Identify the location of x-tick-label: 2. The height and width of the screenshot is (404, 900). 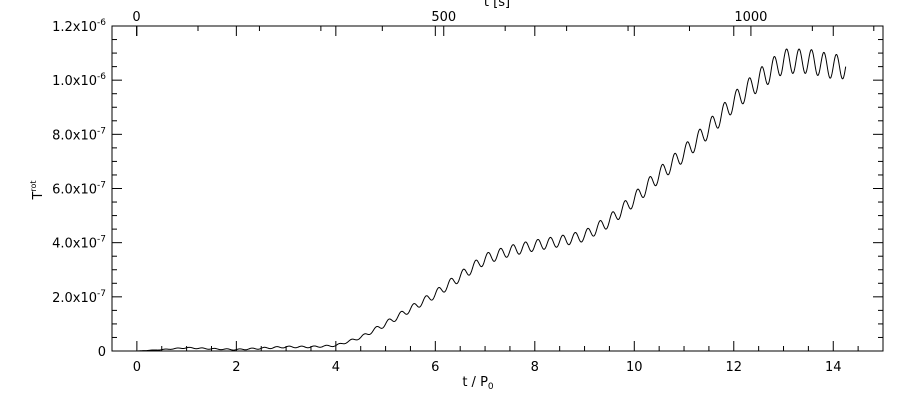
(236, 367).